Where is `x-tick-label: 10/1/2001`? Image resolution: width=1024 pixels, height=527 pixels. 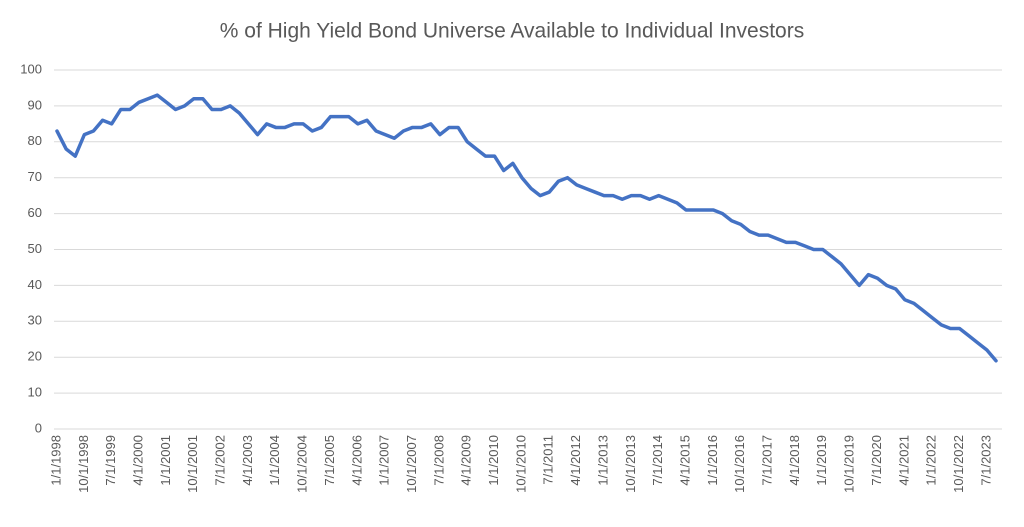 x-tick-label: 10/1/2001 is located at coordinates (192, 464).